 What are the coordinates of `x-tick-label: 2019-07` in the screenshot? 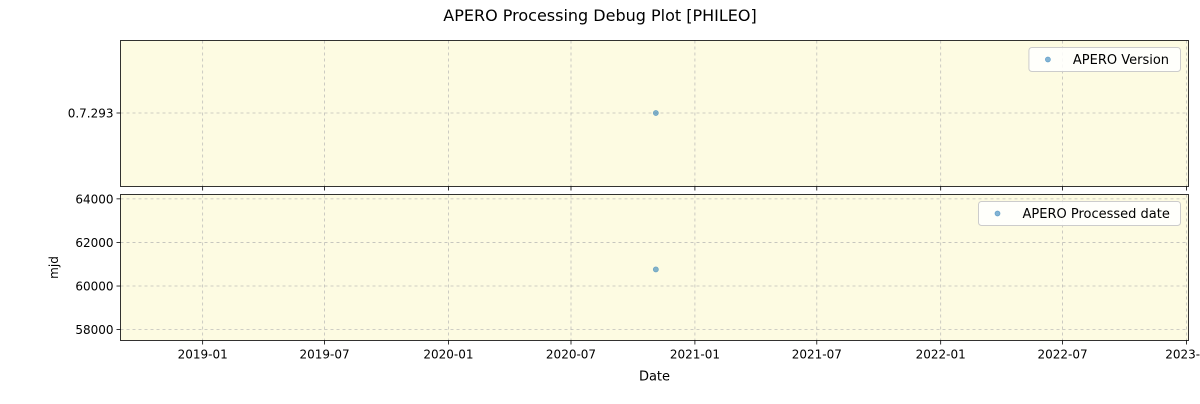 It's located at (324, 355).